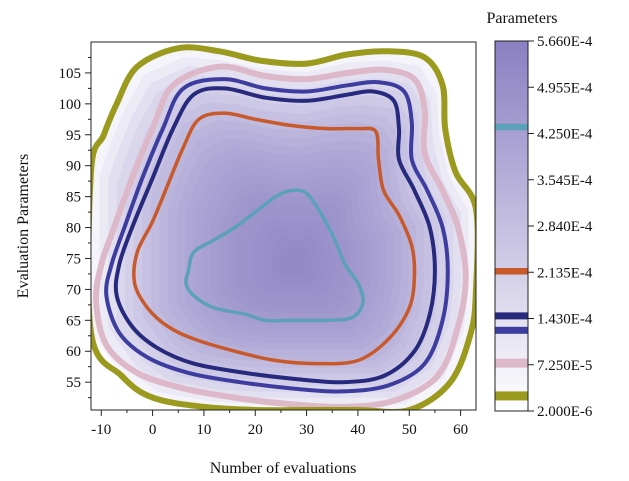 Image resolution: width=629 pixels, height=481 pixels. Describe the element at coordinates (565, 320) in the screenshot. I see `colorbar-tick-label: 1.430E-4` at that location.